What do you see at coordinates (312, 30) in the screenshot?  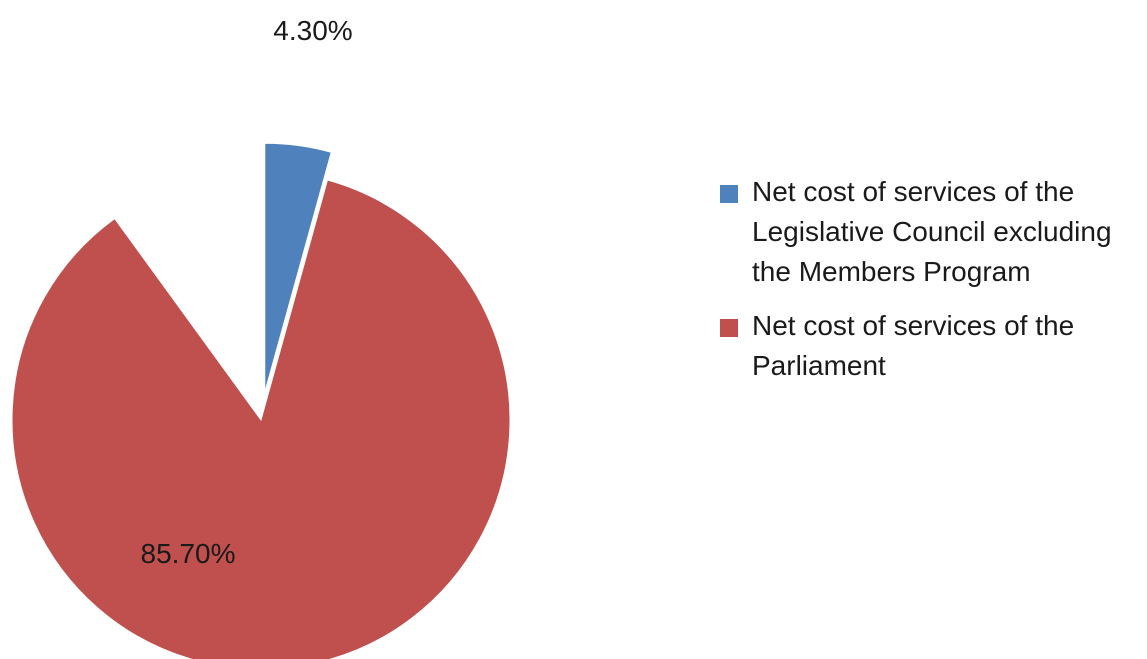 I see `pie-slice-label-0: 4.30%` at bounding box center [312, 30].